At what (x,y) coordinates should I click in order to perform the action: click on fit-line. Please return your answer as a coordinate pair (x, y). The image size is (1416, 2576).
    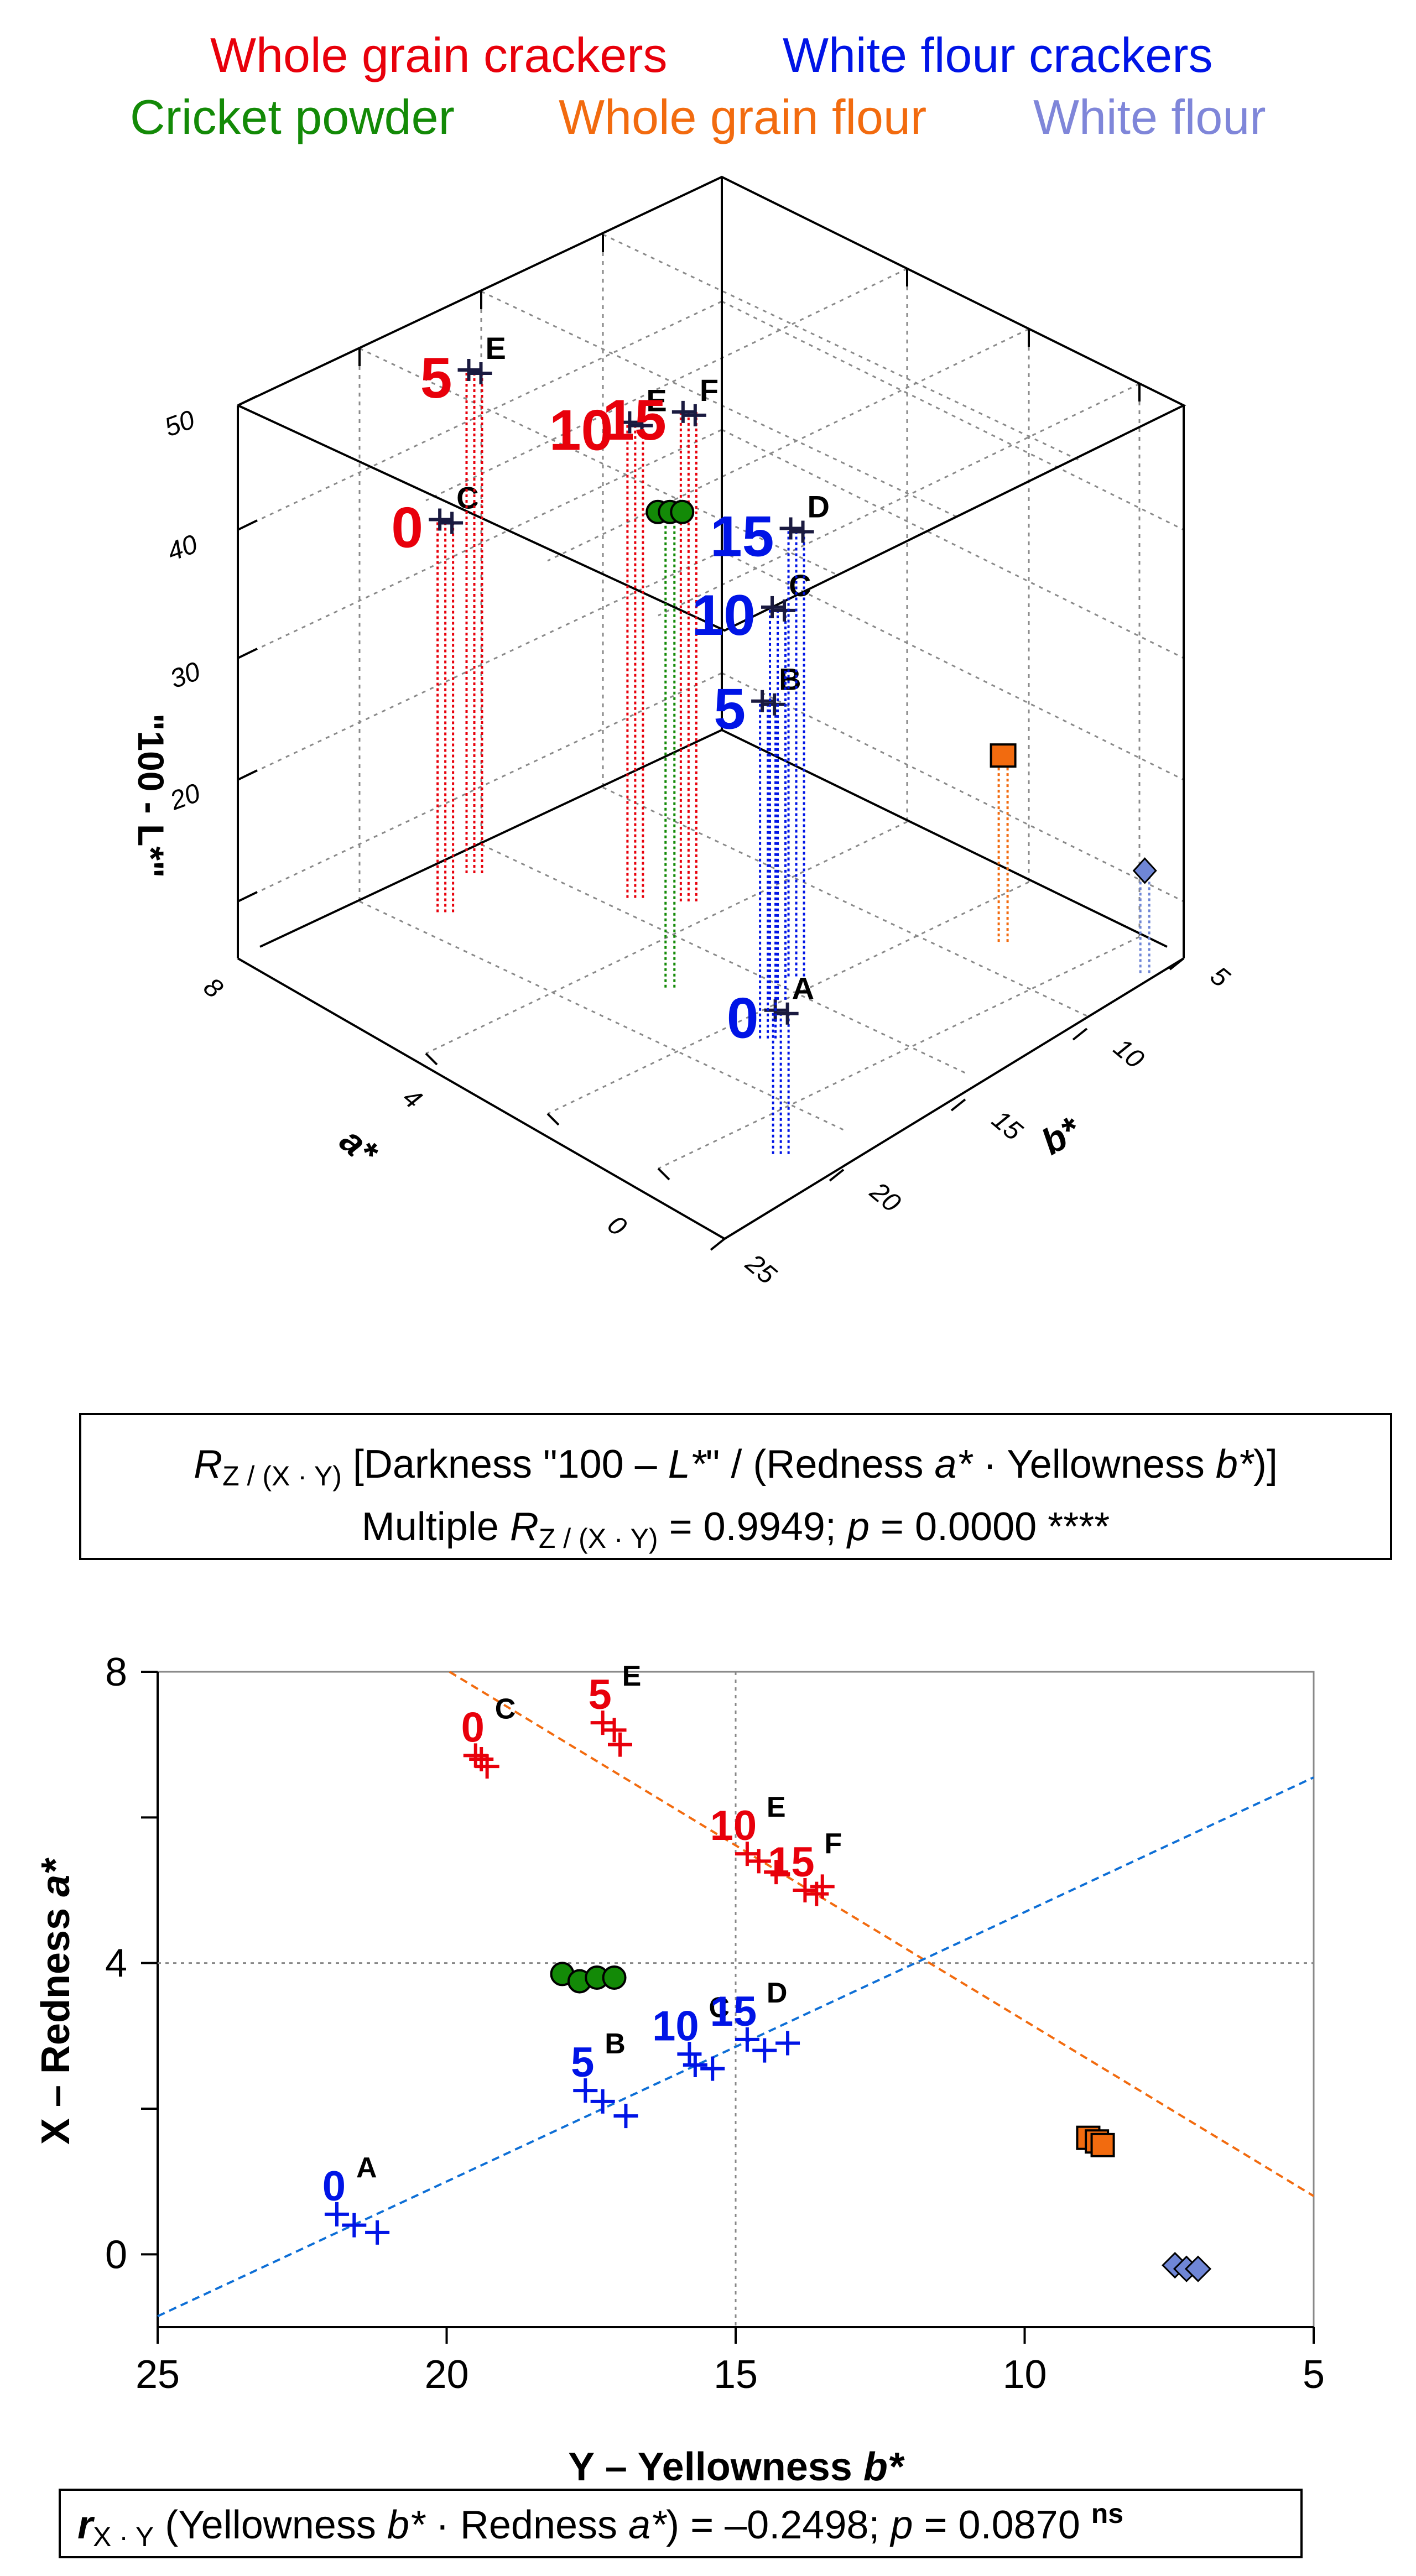
    Looking at the image, I should click on (882, 1934).